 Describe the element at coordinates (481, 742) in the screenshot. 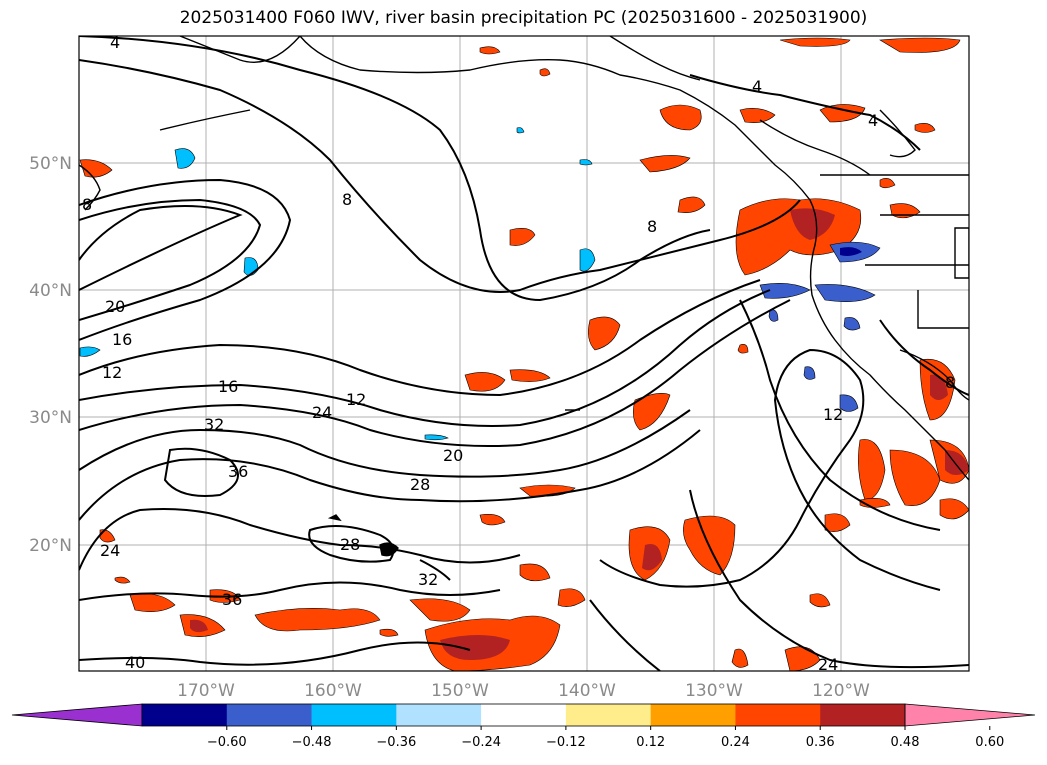

I see `colorbar-tick-label: −0.24` at that location.